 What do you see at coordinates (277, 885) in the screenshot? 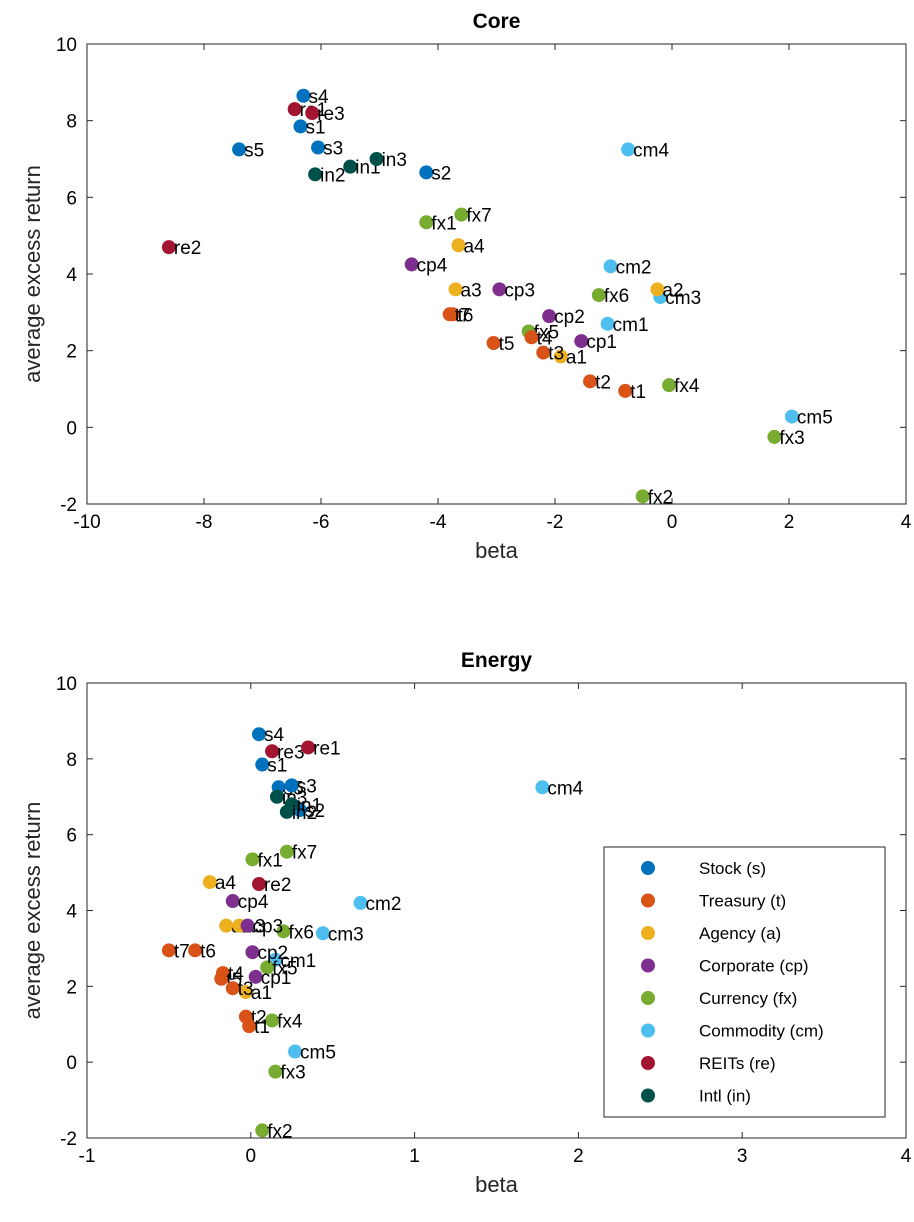
I see `energy-point-label-re2: re2` at bounding box center [277, 885].